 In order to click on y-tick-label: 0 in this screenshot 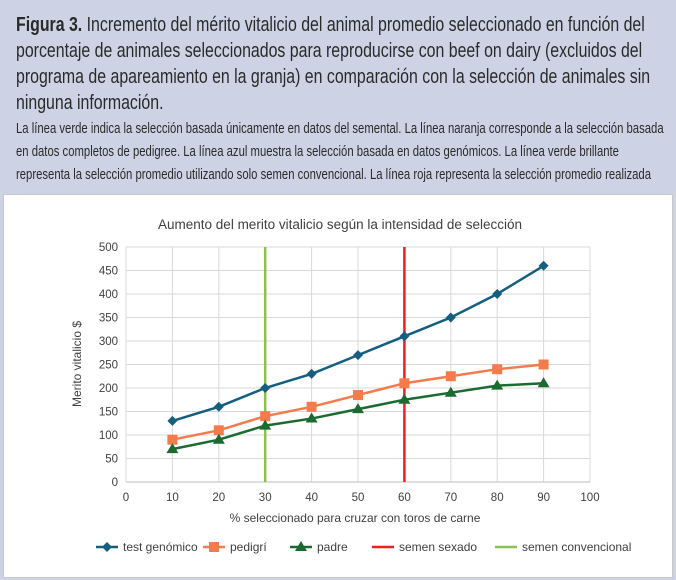, I will do `click(115, 483)`.